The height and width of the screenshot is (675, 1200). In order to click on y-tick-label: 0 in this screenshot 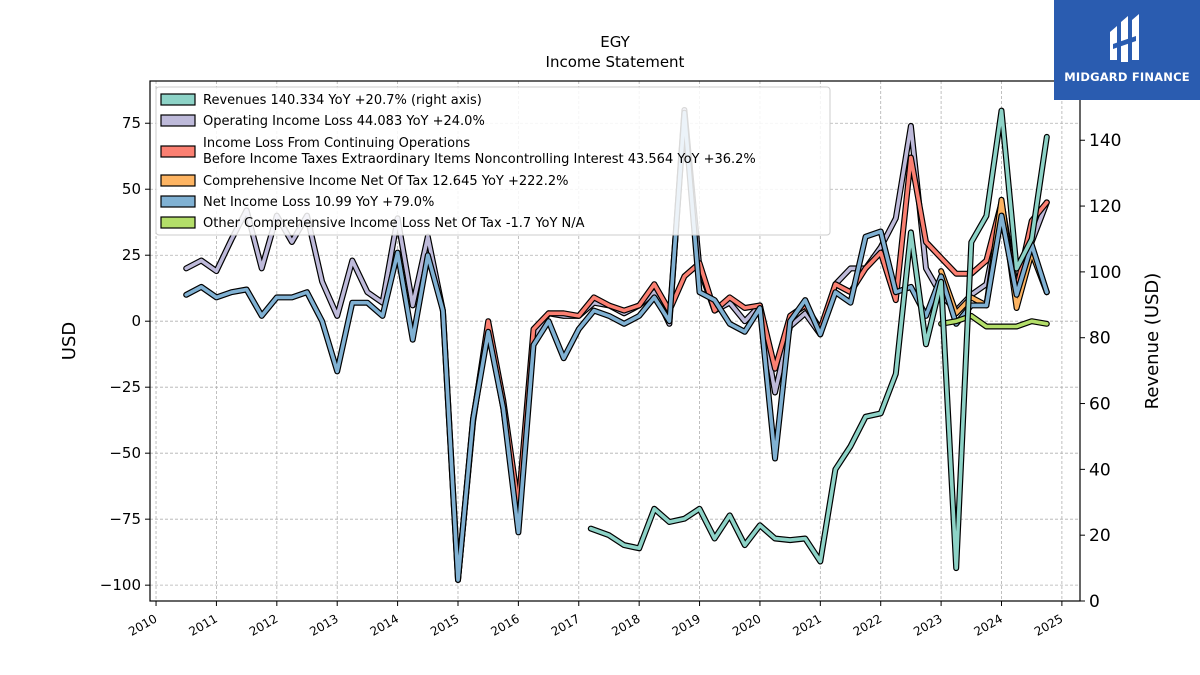, I will do `click(136, 321)`.